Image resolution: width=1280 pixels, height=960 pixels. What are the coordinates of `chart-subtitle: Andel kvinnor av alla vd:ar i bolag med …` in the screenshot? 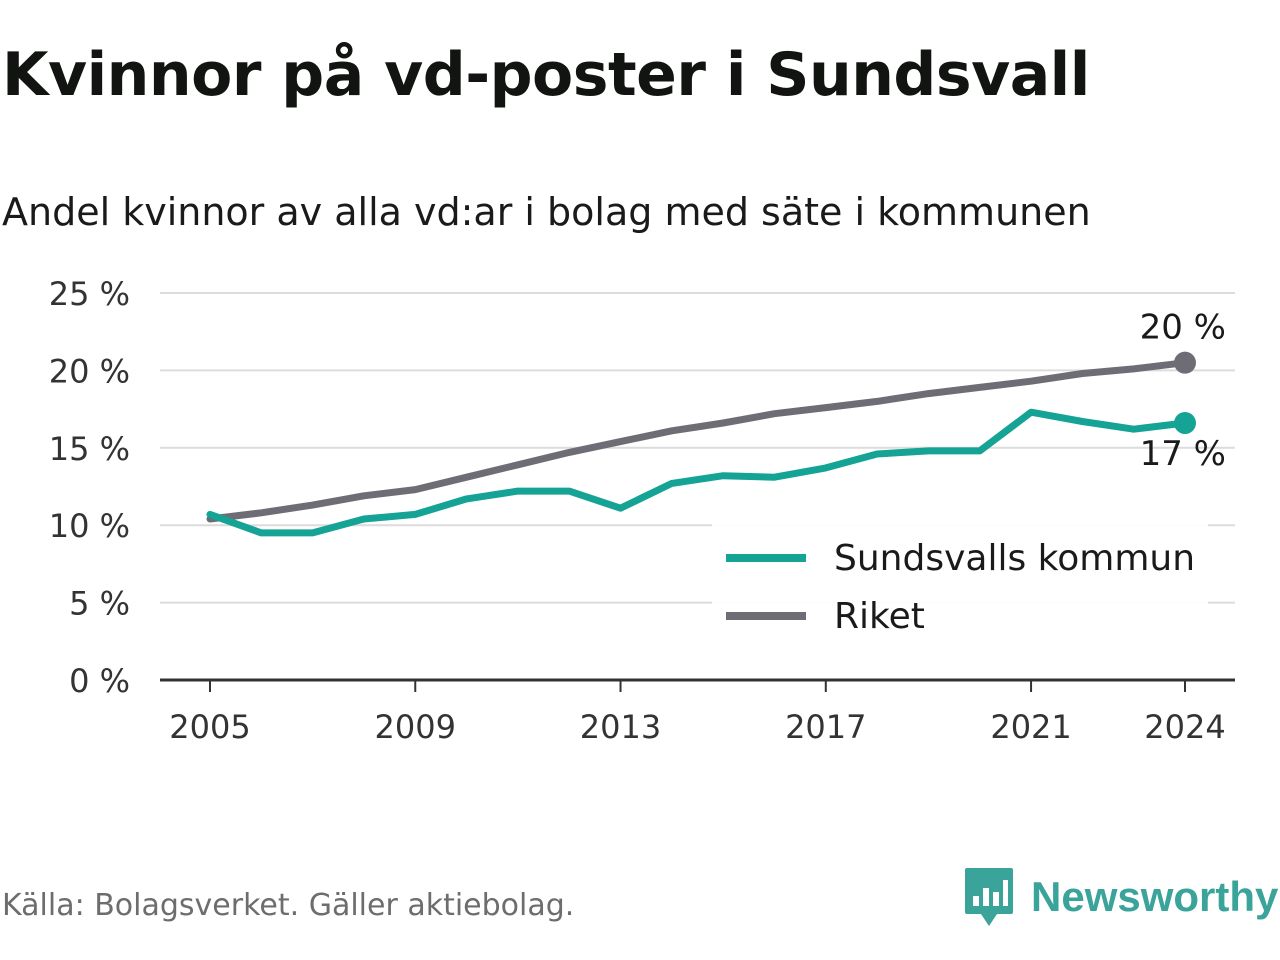 It's located at (546, 212).